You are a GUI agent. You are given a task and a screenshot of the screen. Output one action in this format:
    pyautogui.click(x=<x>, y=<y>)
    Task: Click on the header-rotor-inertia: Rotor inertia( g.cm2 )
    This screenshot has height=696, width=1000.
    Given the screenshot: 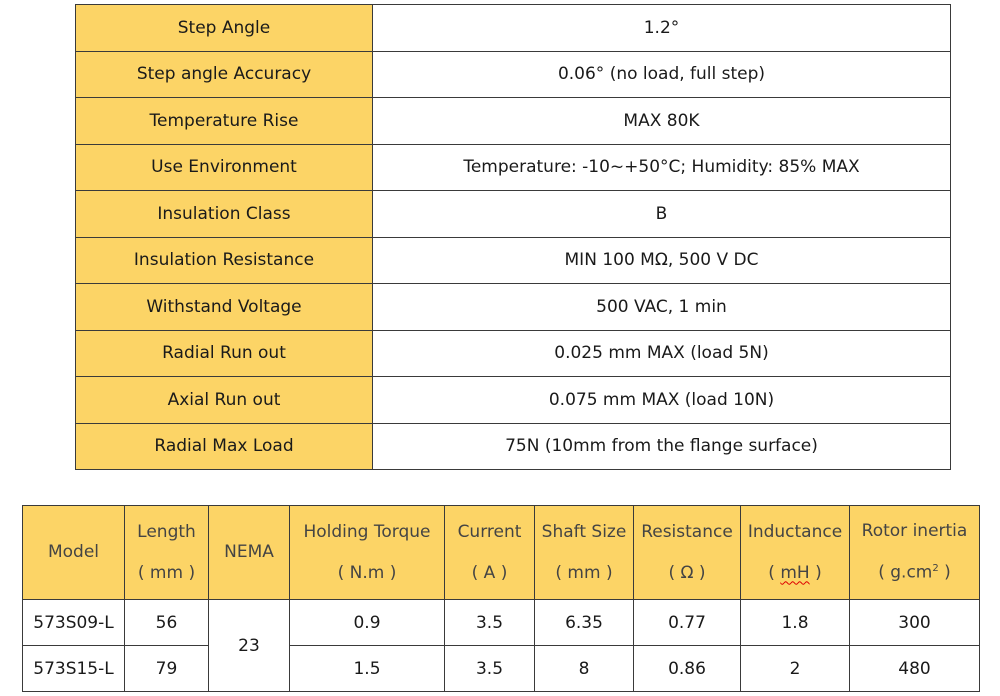 What is the action you would take?
    pyautogui.click(x=914, y=552)
    